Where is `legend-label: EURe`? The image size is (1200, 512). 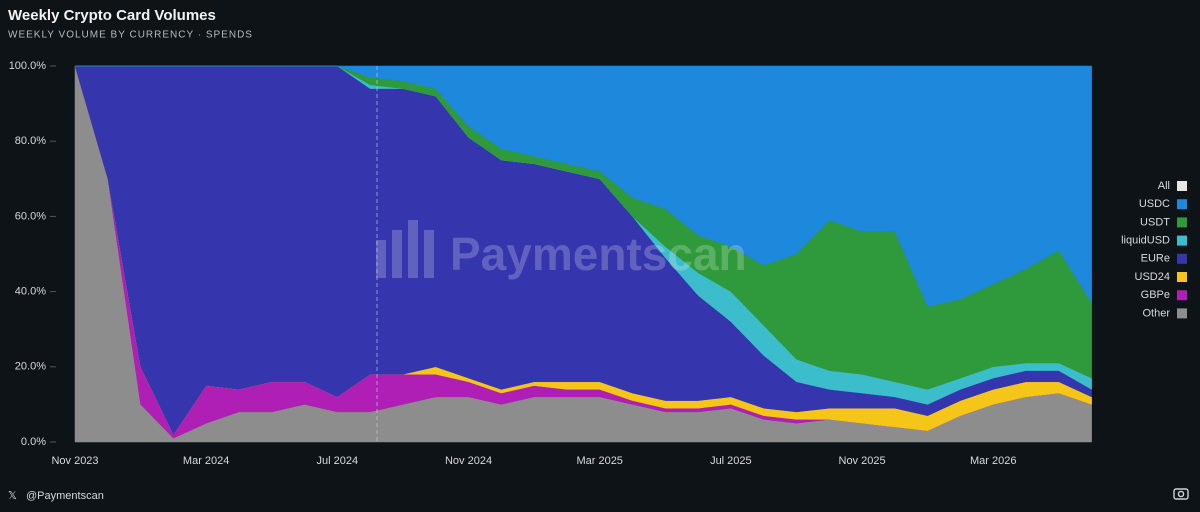
legend-label: EURe is located at coordinates (1155, 259).